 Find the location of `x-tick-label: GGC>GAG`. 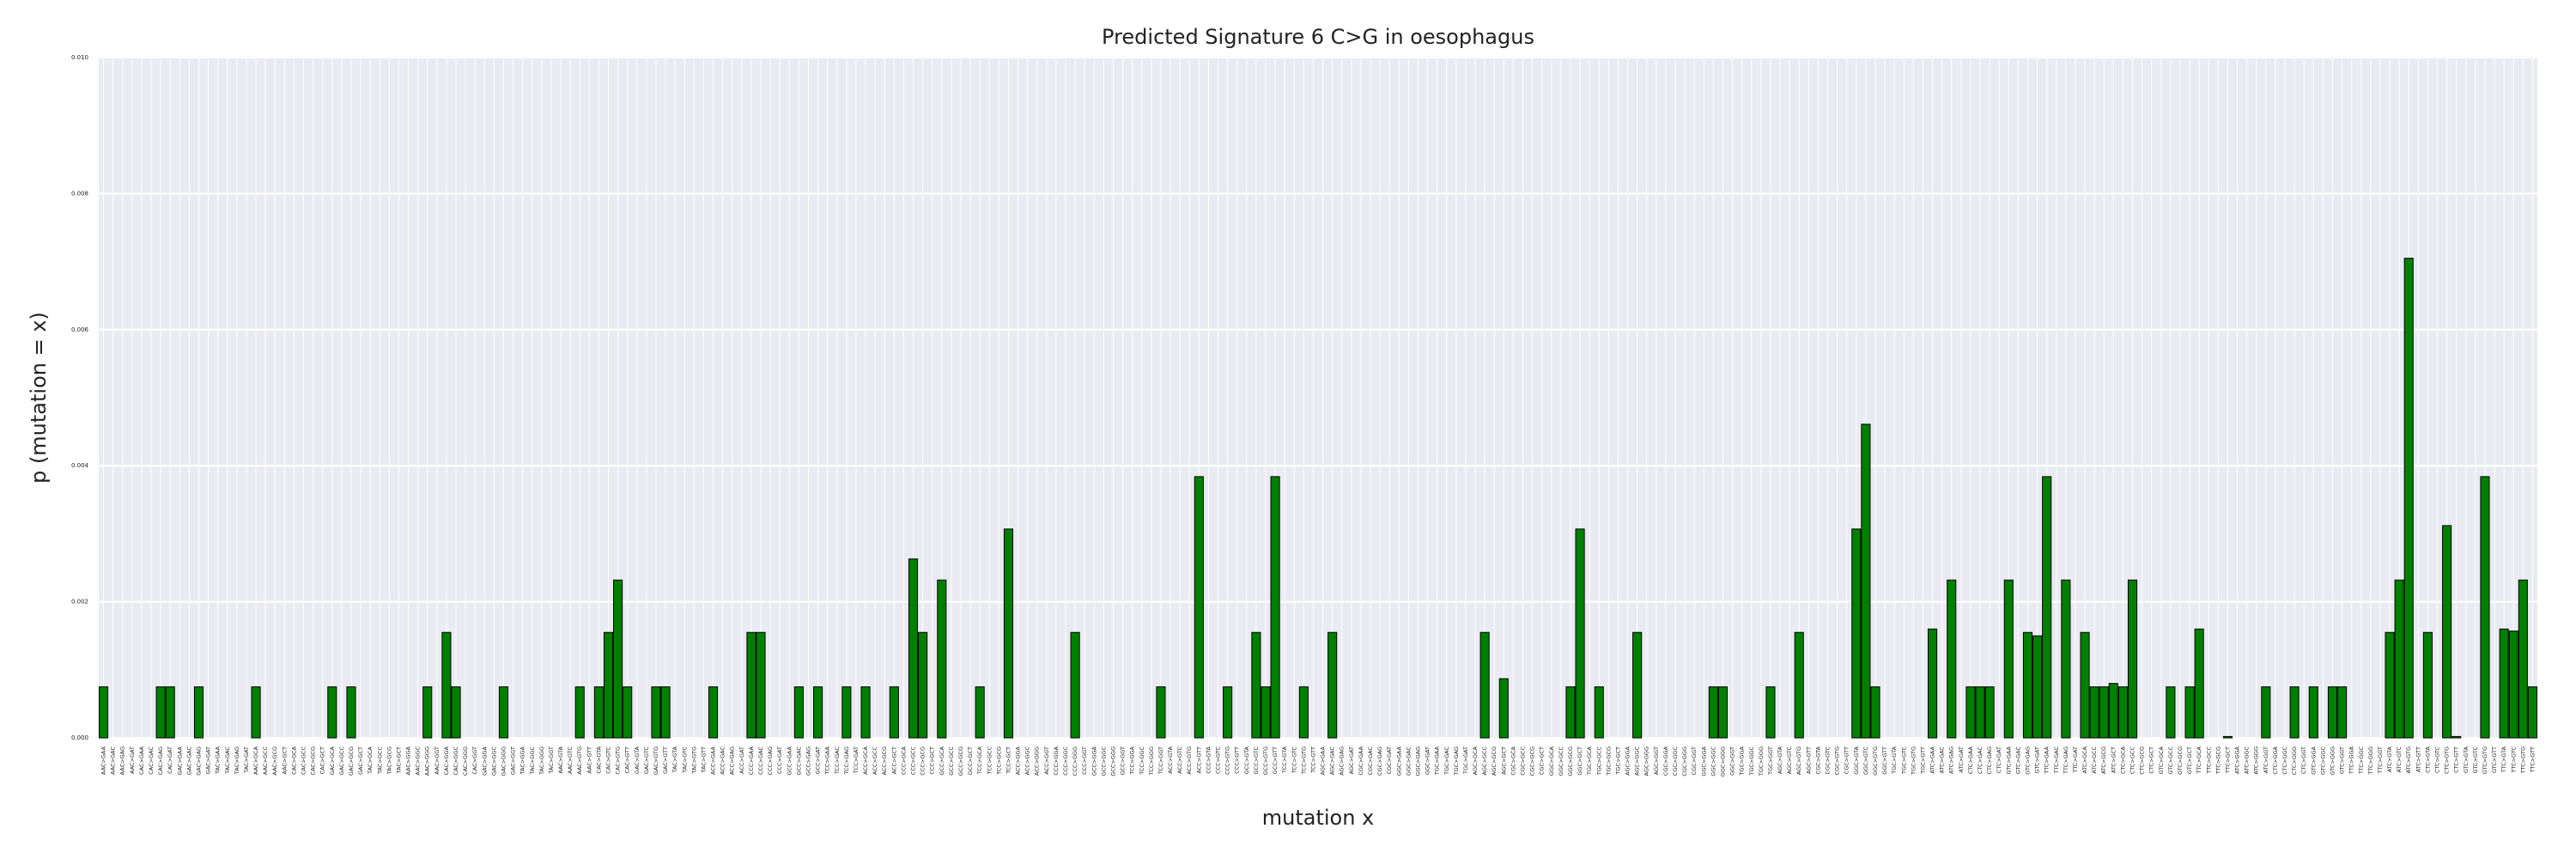

x-tick-label: GGC>GAG is located at coordinates (1418, 761).